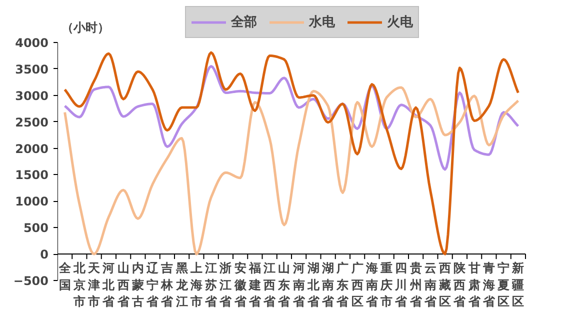  I want to click on x-tick-label: 上海市, so click(195, 285).